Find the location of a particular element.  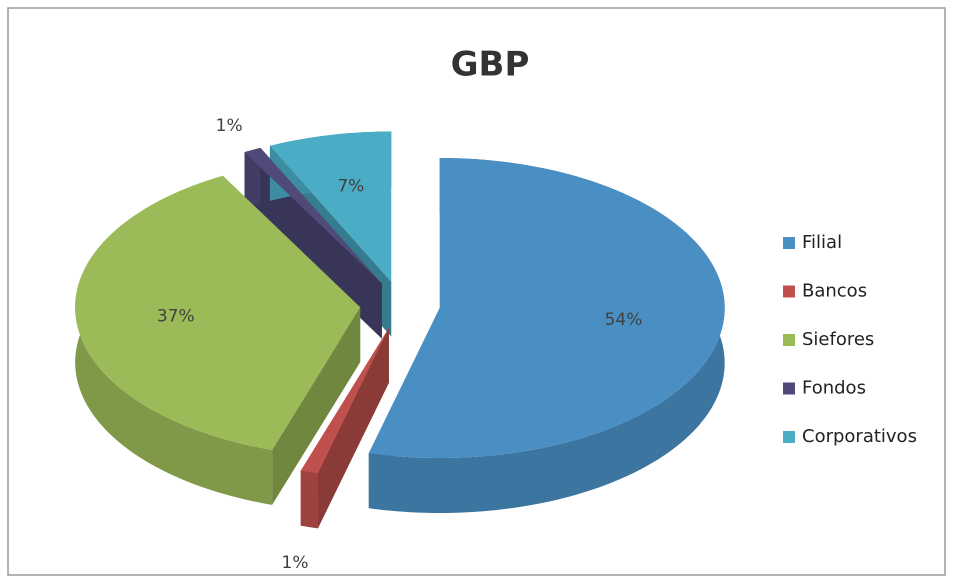

legend-label: Bancos is located at coordinates (834, 291).